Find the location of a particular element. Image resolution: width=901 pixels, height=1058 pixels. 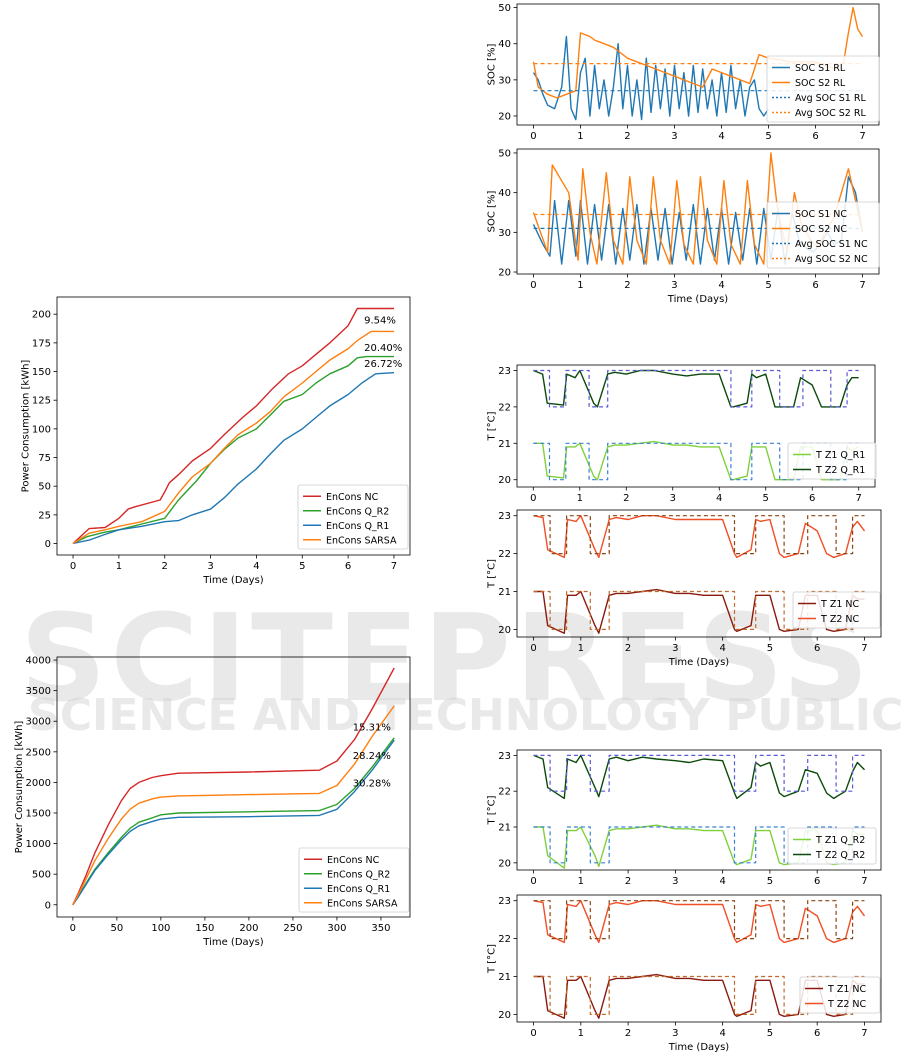

legend-label: SOC S2 NC is located at coordinates (821, 229).